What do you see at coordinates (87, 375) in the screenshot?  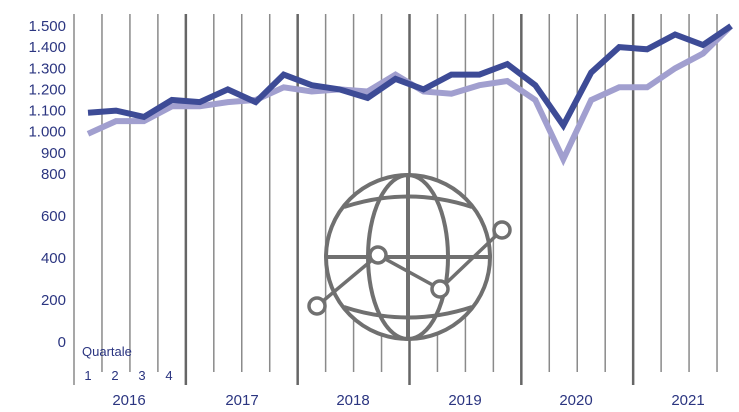 I see `quarter-number-1: 1` at bounding box center [87, 375].